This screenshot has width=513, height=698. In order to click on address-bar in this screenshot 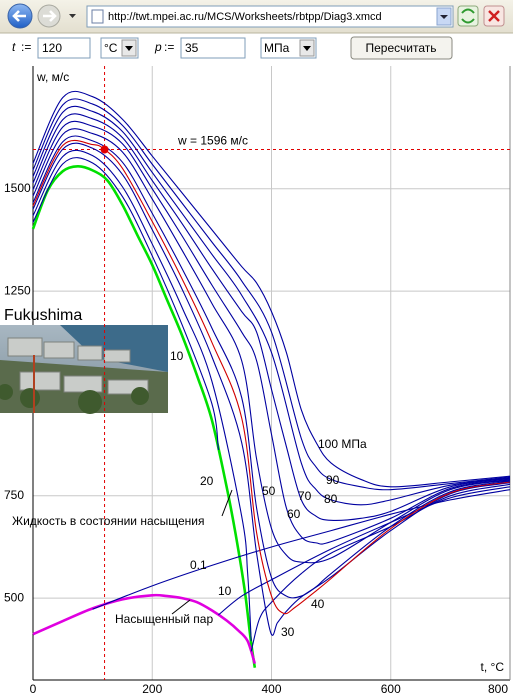, I will do `click(270, 16)`.